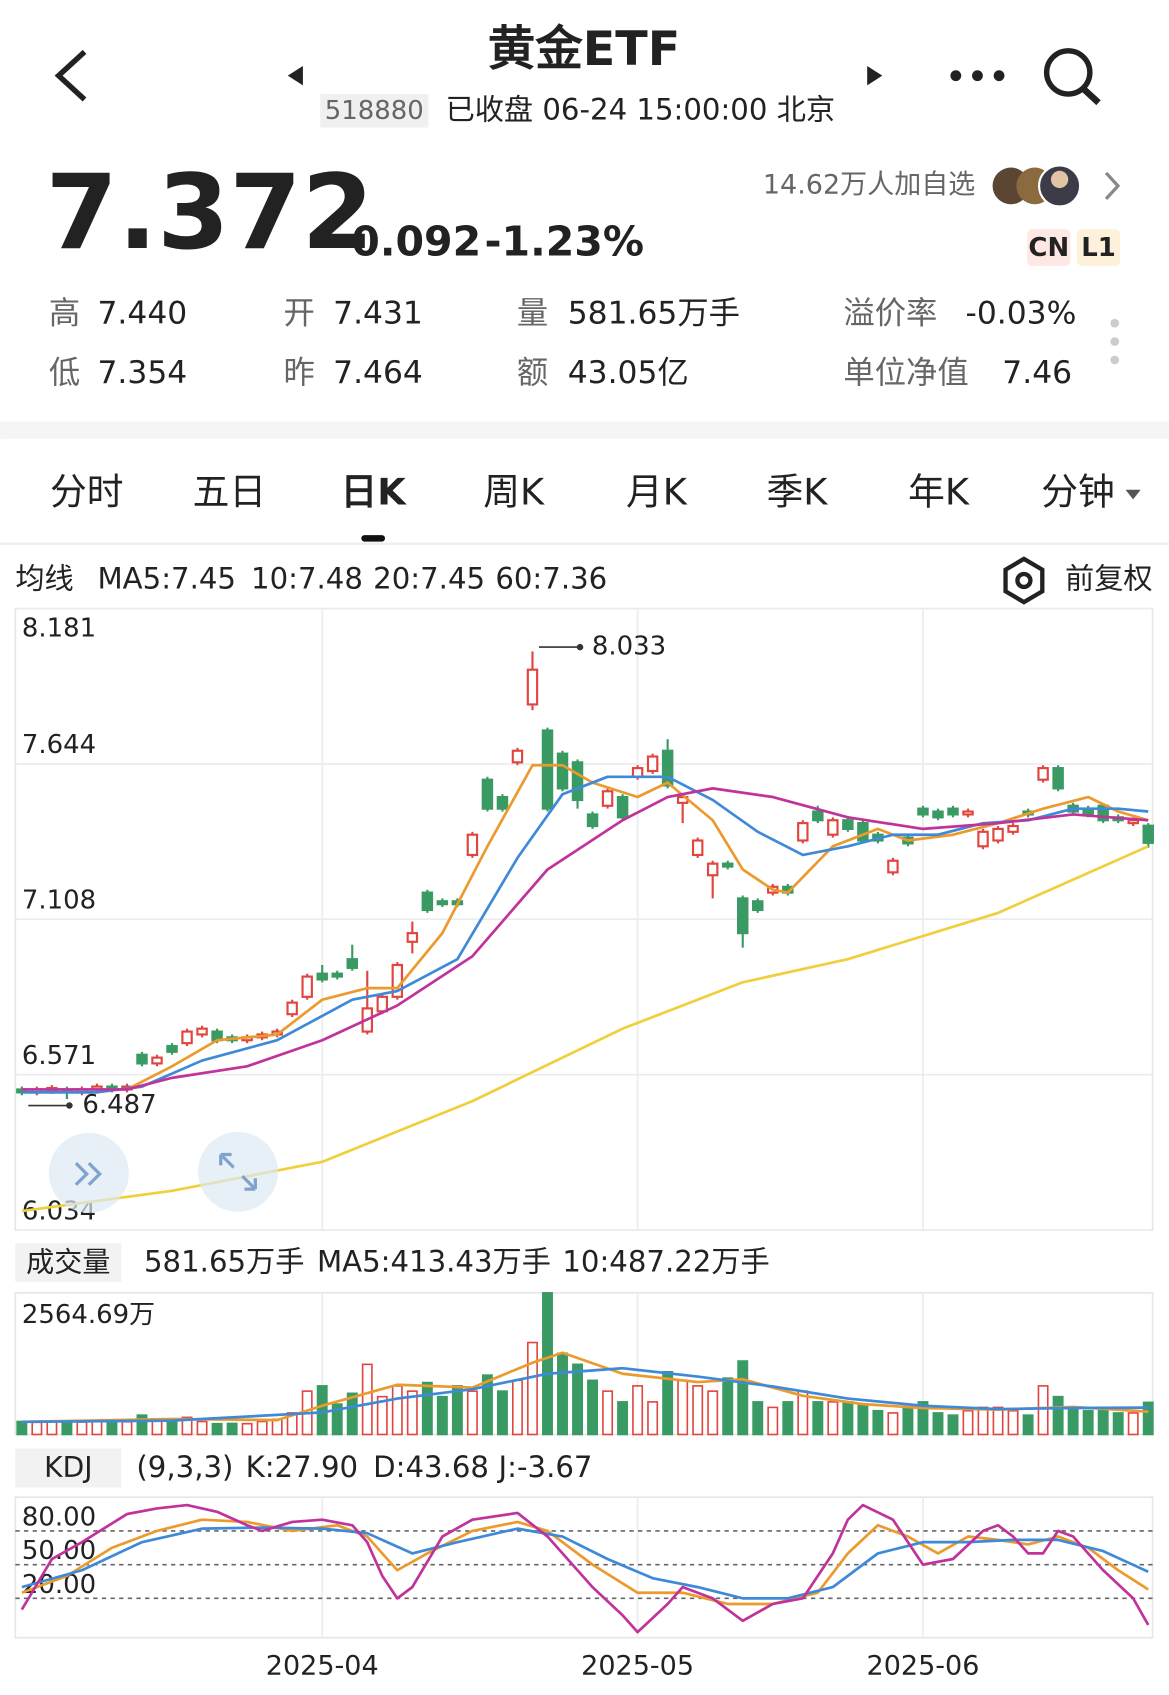 The image size is (1169, 1695). What do you see at coordinates (238, 1171) in the screenshot?
I see `expand-button` at bounding box center [238, 1171].